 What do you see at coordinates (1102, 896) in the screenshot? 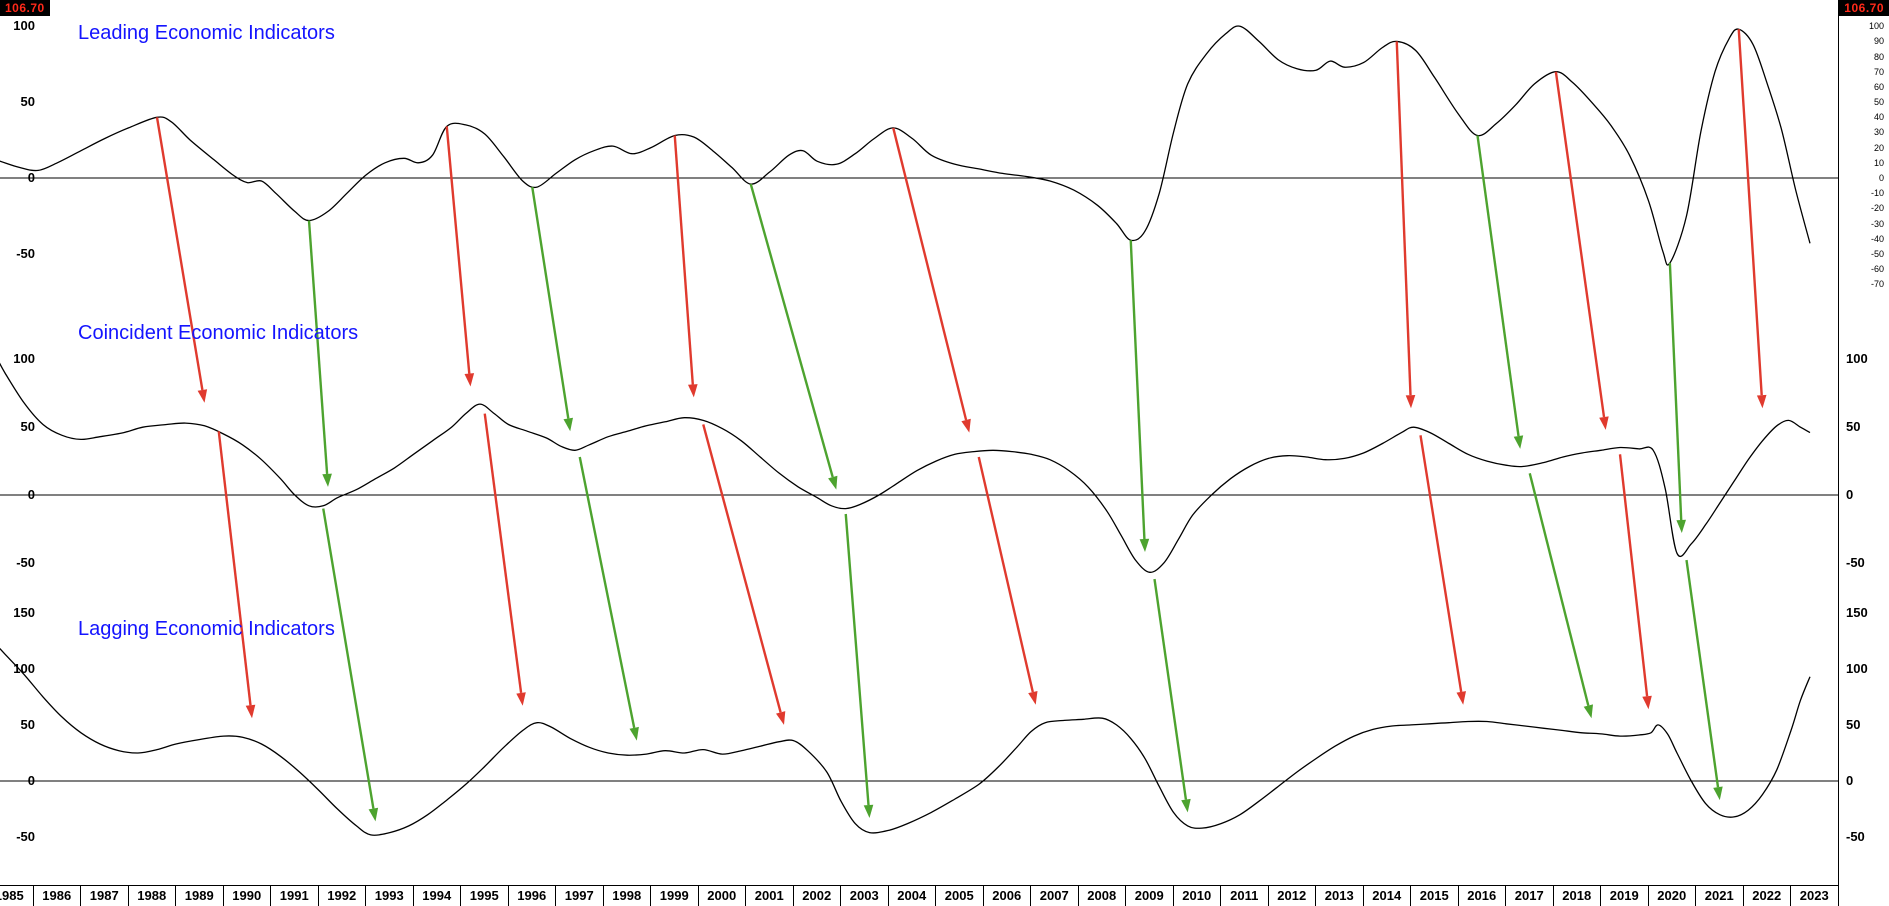
I see `x-axis-year-label: 2008` at bounding box center [1102, 896].